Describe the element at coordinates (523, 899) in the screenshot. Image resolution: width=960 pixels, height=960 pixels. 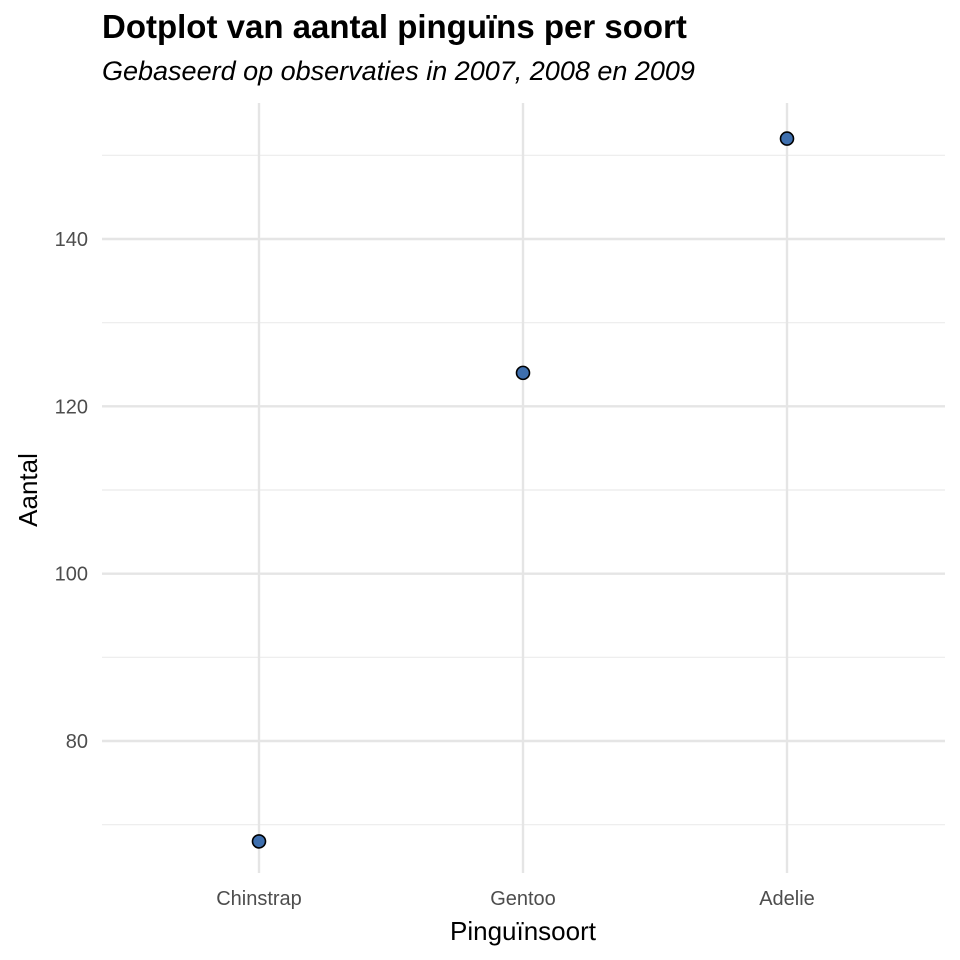
I see `x-tick-label: Gentoo` at that location.